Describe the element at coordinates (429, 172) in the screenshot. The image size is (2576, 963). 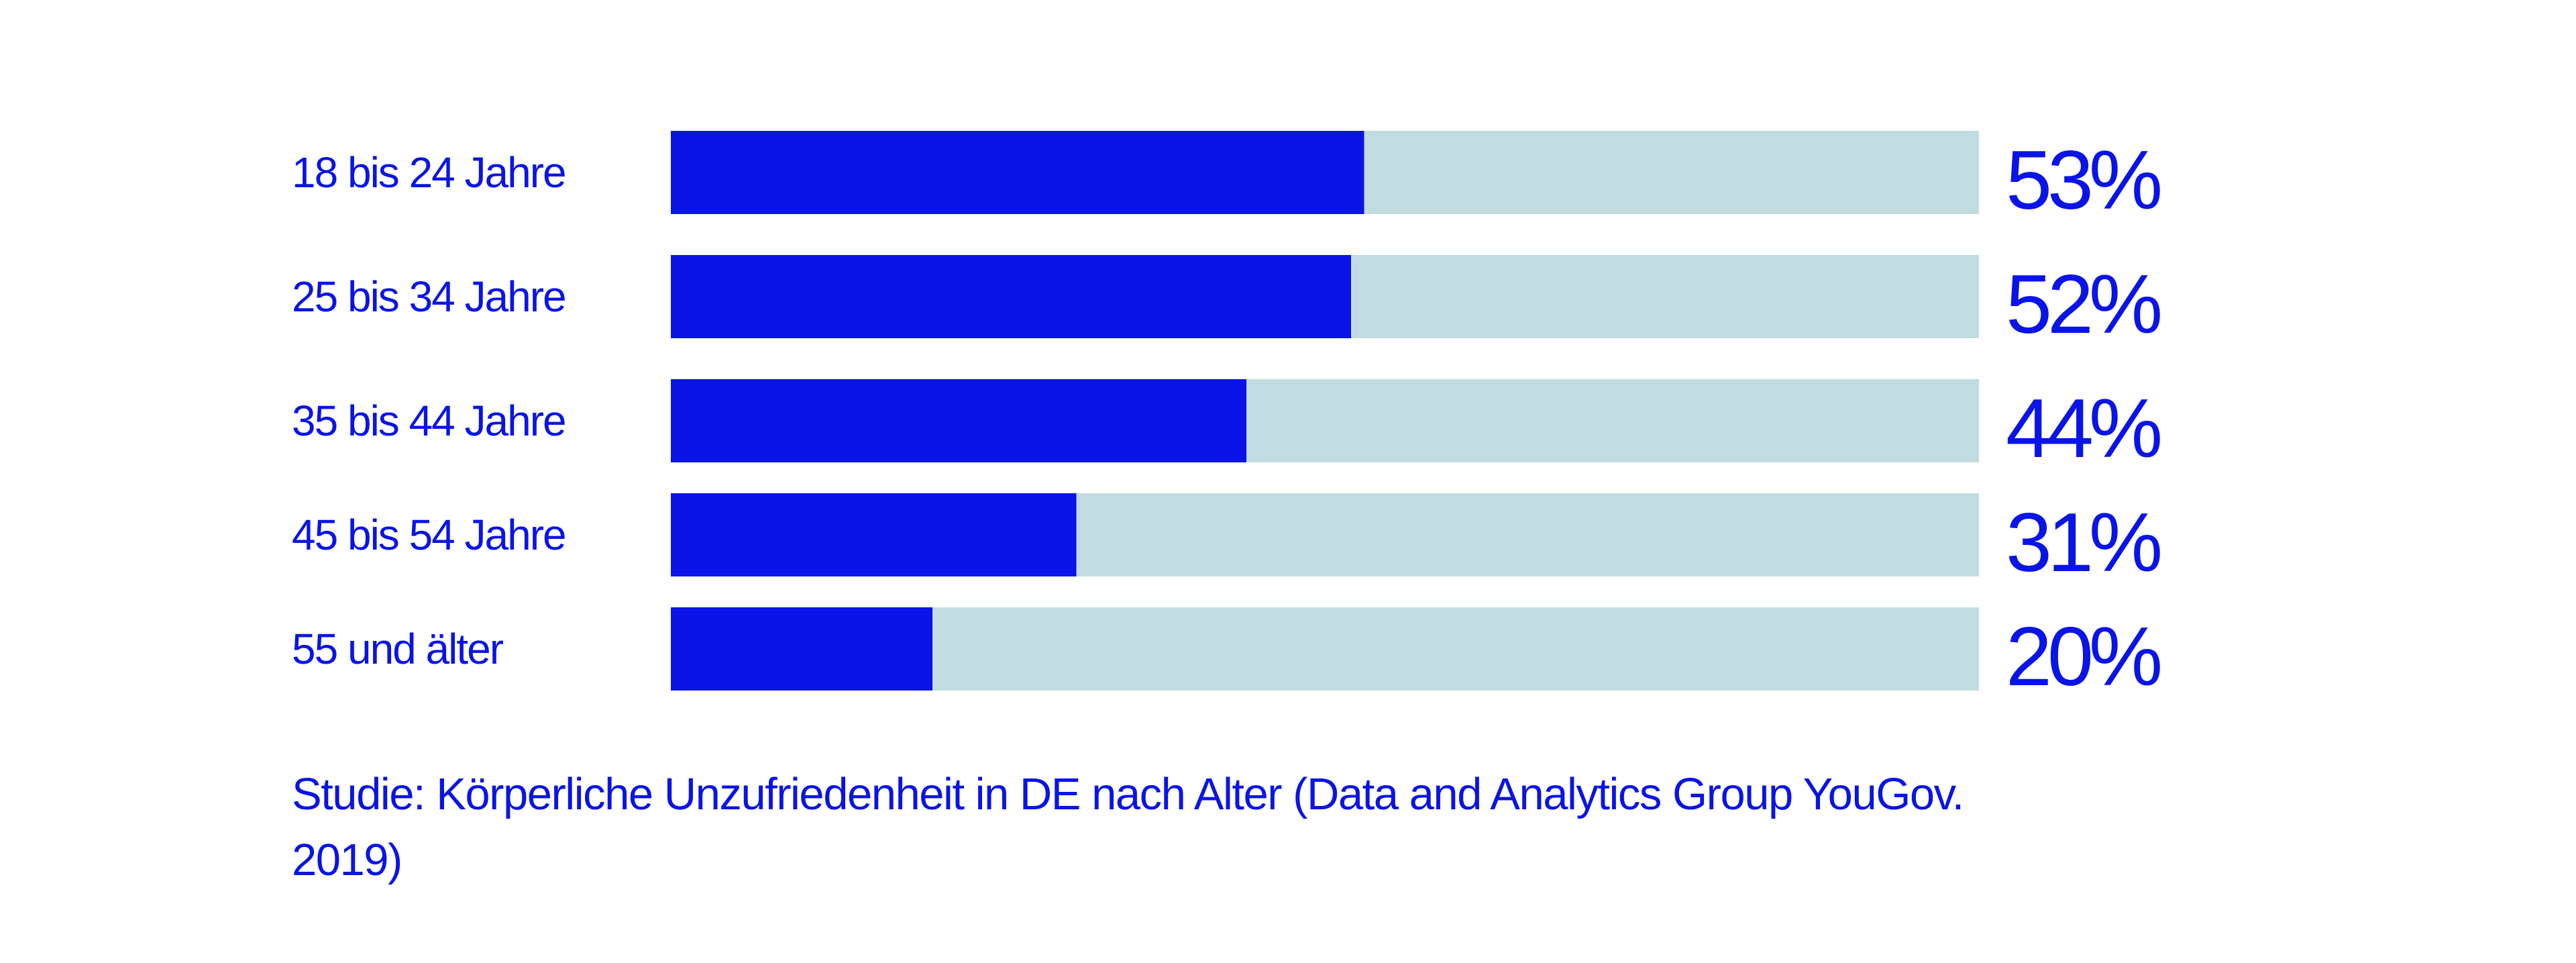
I see `category-label: 18 bis 24 Jahre` at that location.